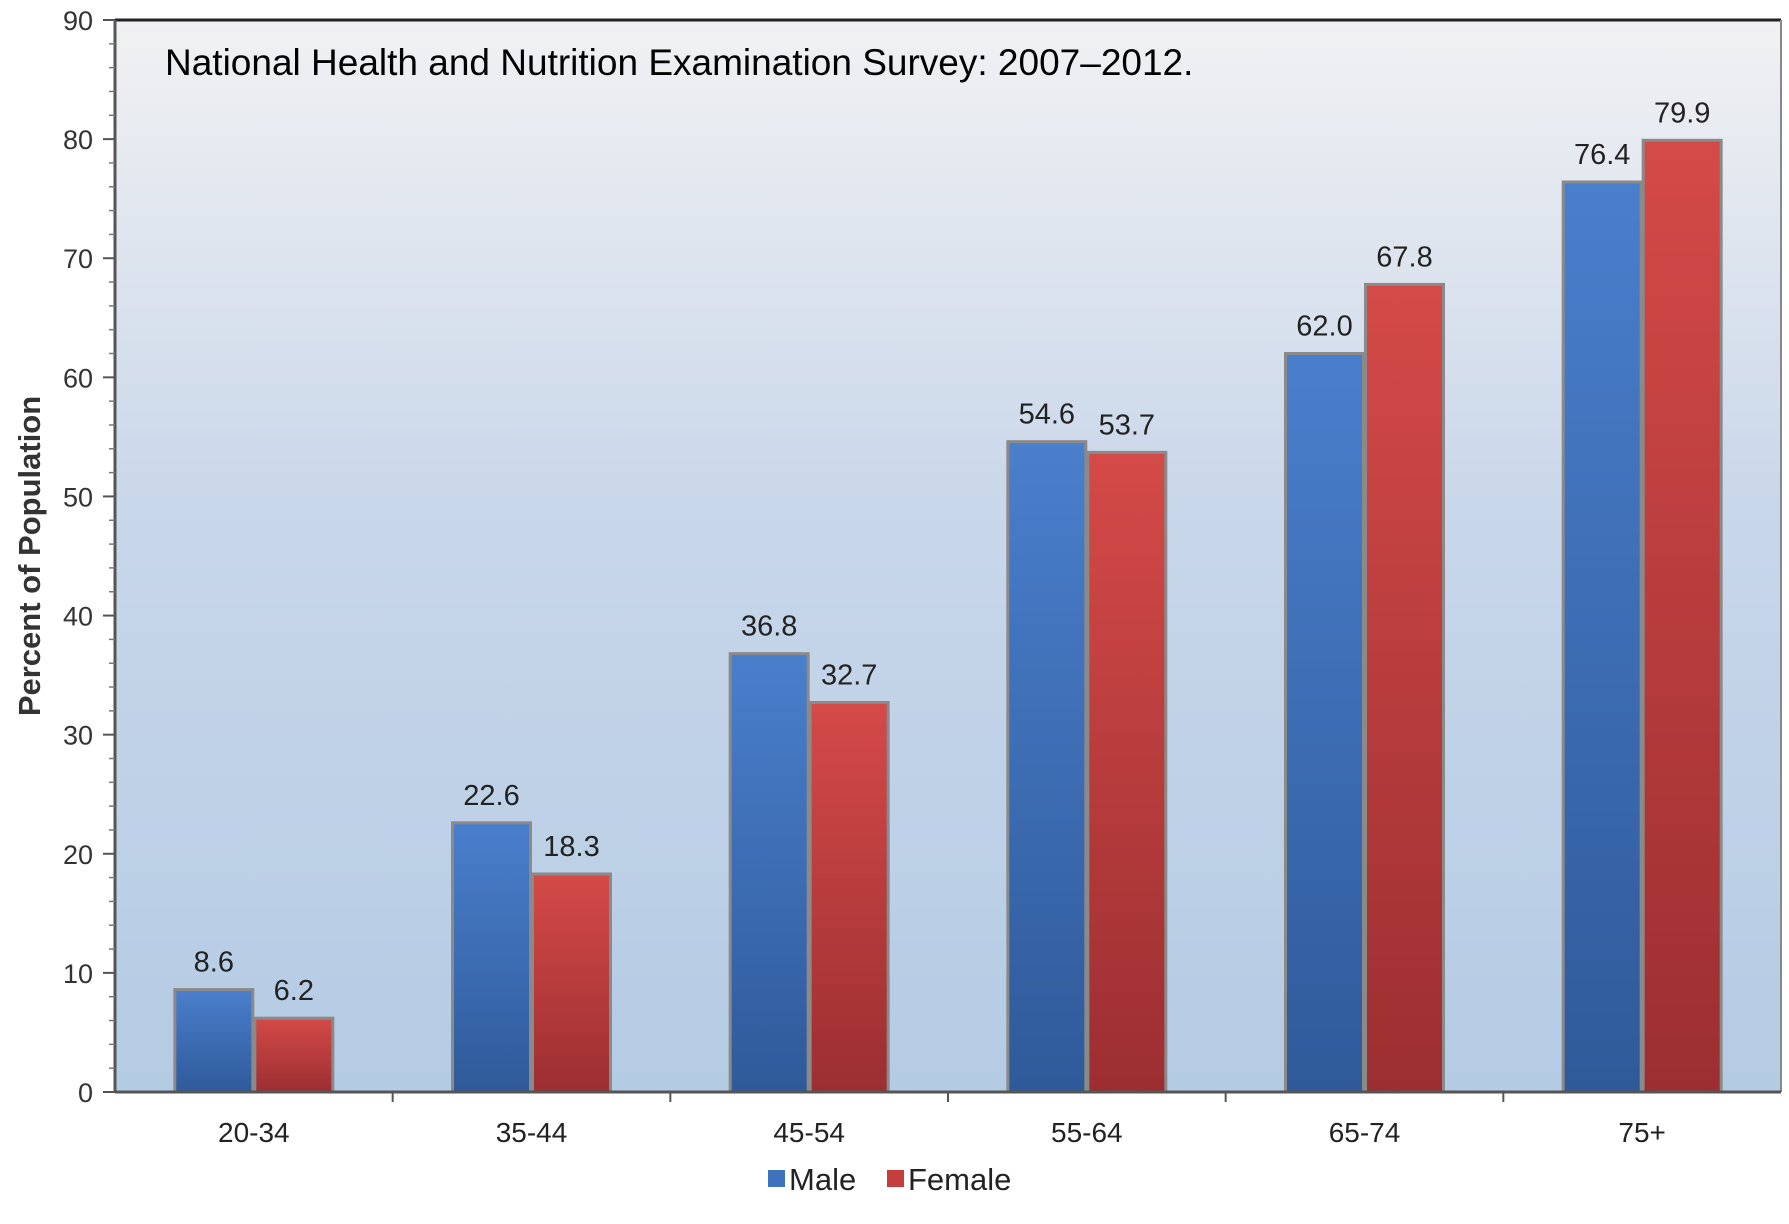 The image size is (1789, 1224). I want to click on x-tick-label: 75+, so click(1642, 1132).